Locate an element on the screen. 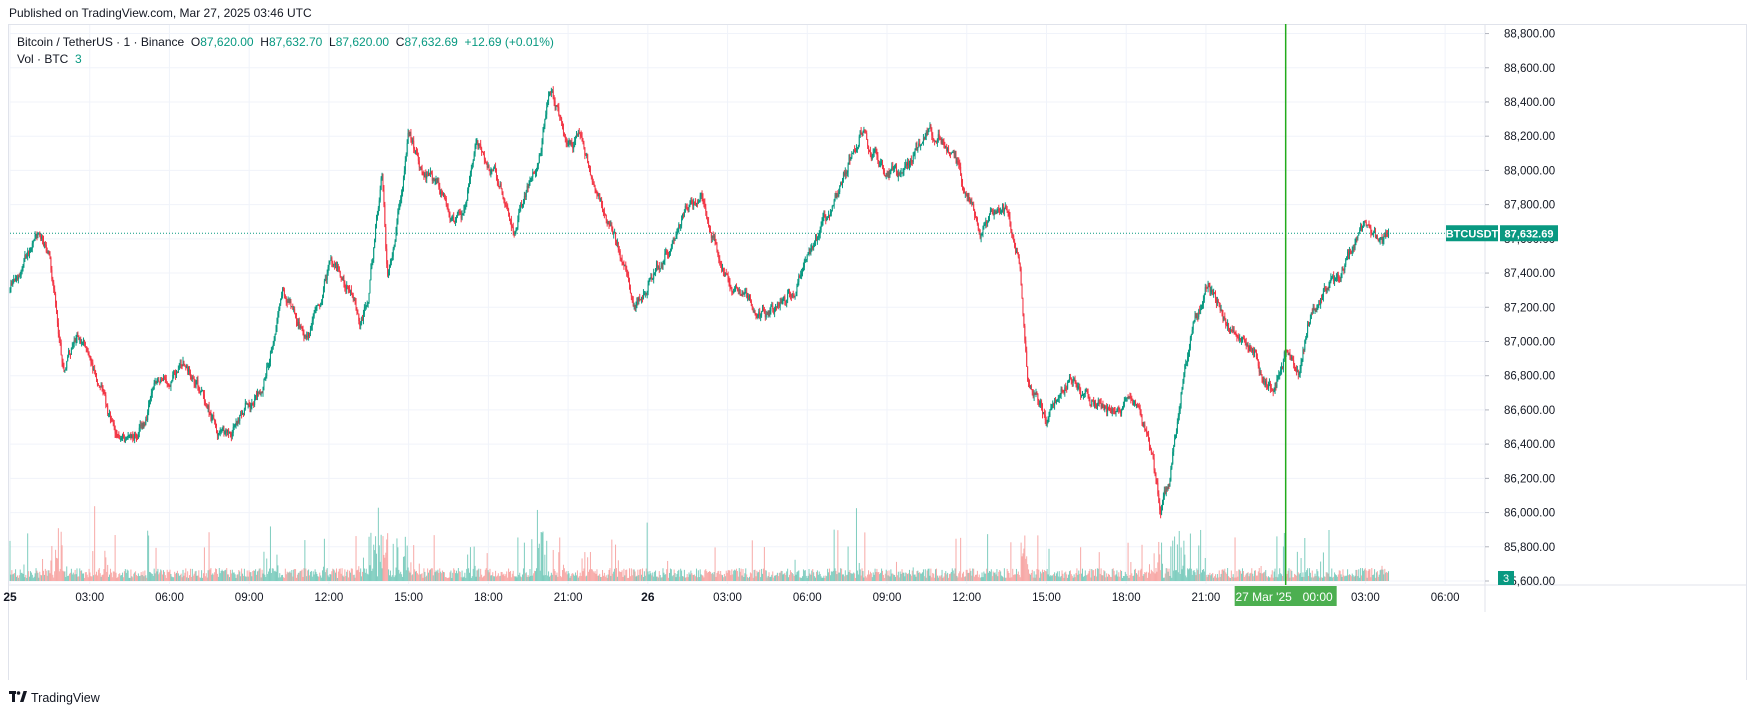 This screenshot has height=716, width=1755. legend-volume-label: Vol · BTC is located at coordinates (43, 59).